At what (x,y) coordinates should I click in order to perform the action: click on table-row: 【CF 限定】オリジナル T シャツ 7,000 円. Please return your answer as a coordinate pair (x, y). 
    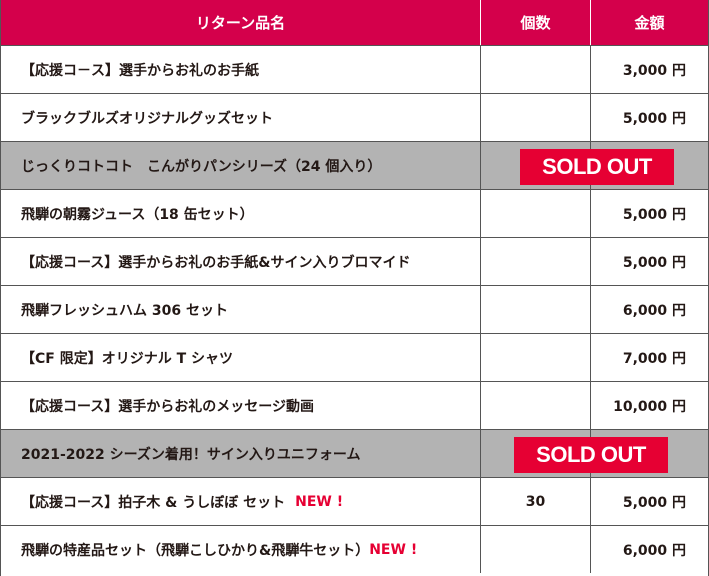
    Looking at the image, I should click on (354, 357).